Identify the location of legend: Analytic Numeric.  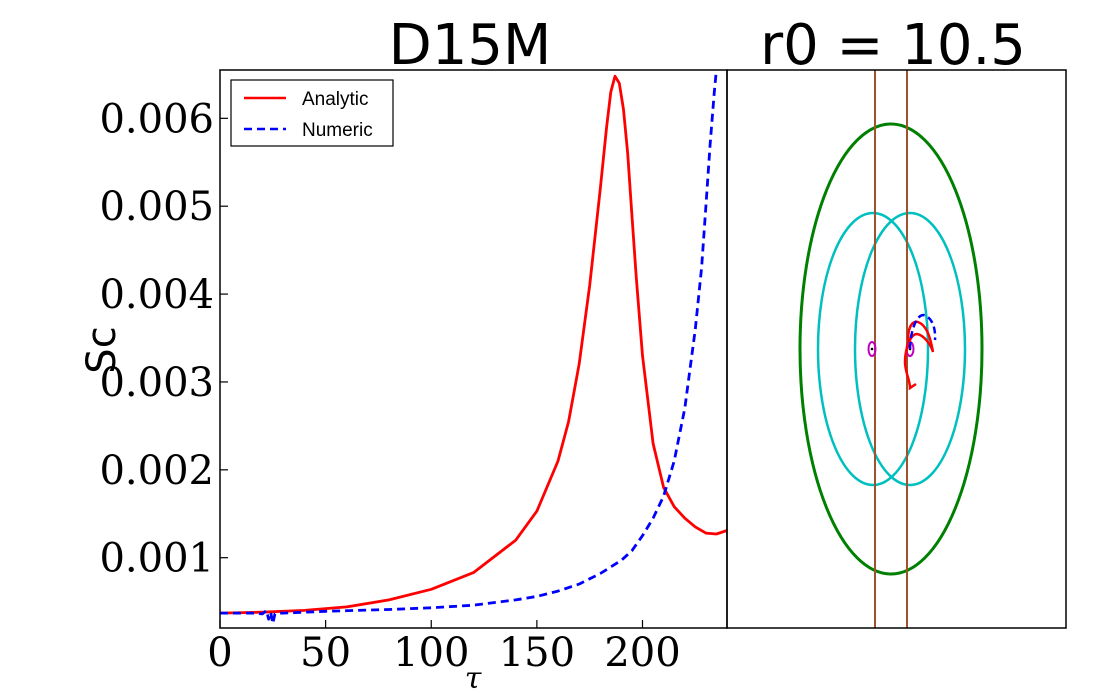
(312, 113).